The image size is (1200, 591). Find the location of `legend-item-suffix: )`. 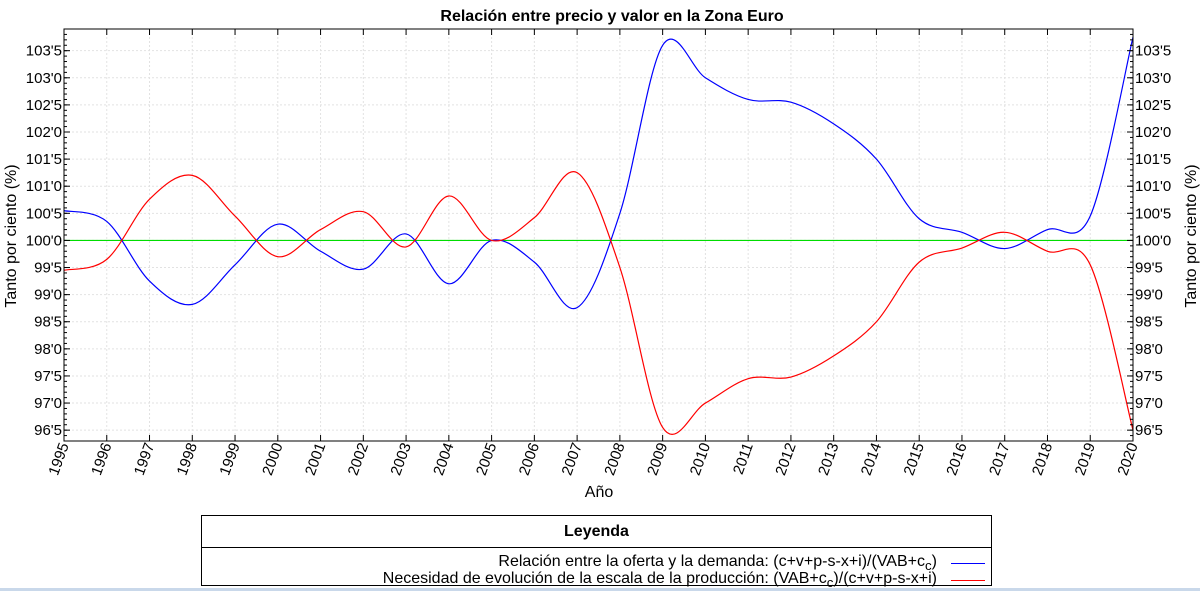

legend-item-suffix: ) is located at coordinates (934, 561).